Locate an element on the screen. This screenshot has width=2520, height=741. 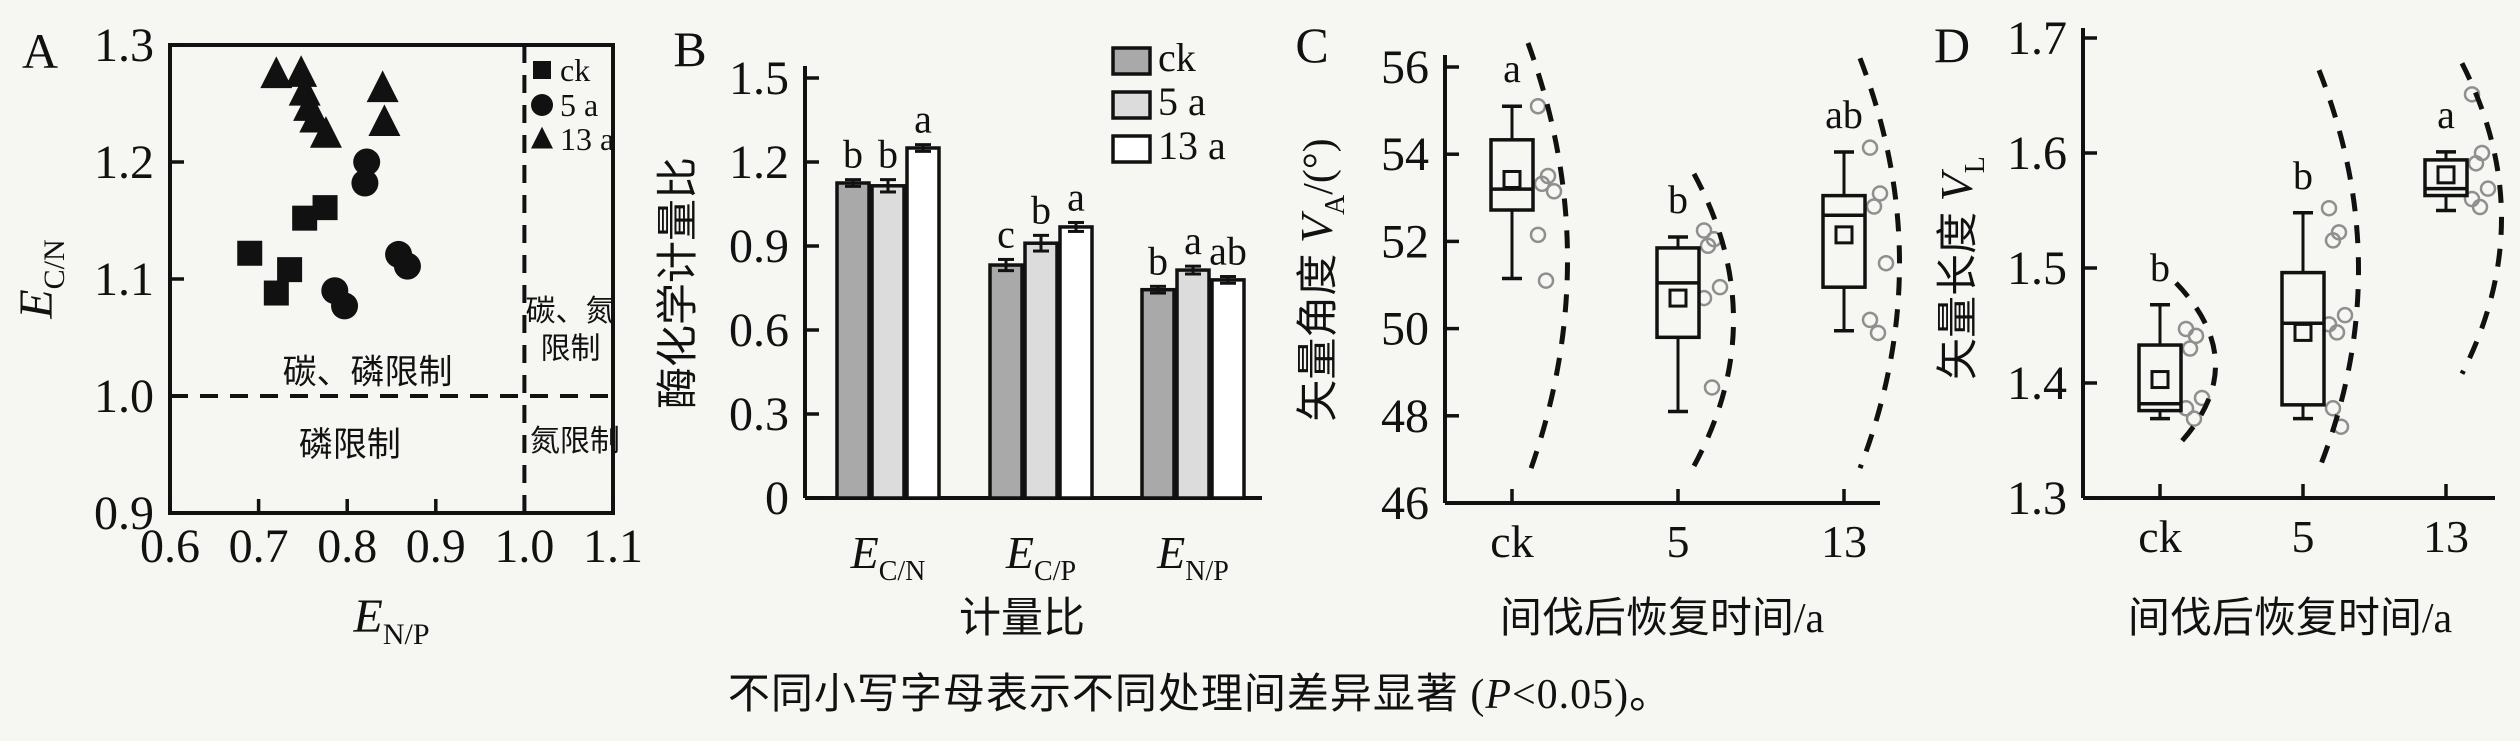
y-tick-label: 1.2 is located at coordinates (124, 162).